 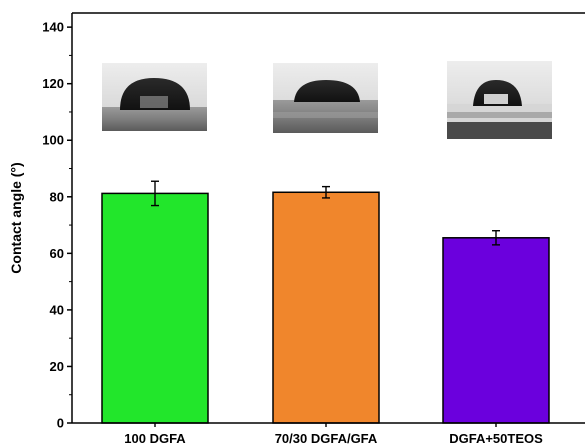 I want to click on x-category-label: DGFA+50TEOS, so click(x=496, y=438).